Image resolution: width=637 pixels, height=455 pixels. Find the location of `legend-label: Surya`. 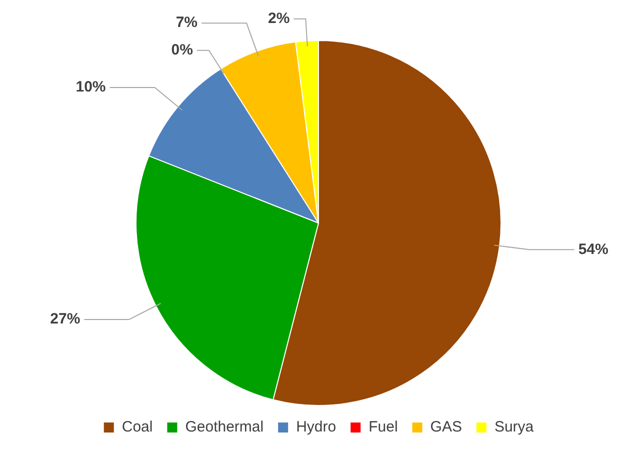

legend-label: Surya is located at coordinates (514, 427).